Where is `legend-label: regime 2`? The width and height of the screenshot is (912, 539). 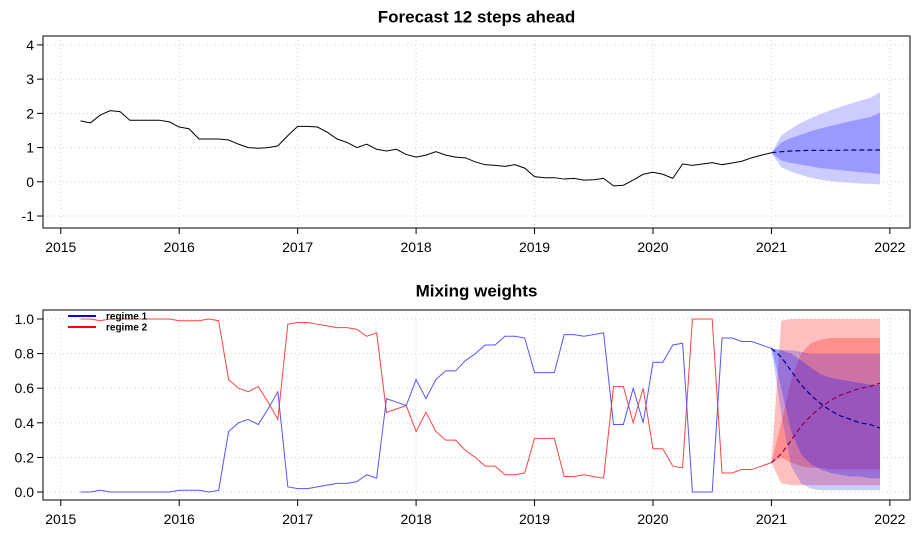
legend-label: regime 2 is located at coordinates (127, 328).